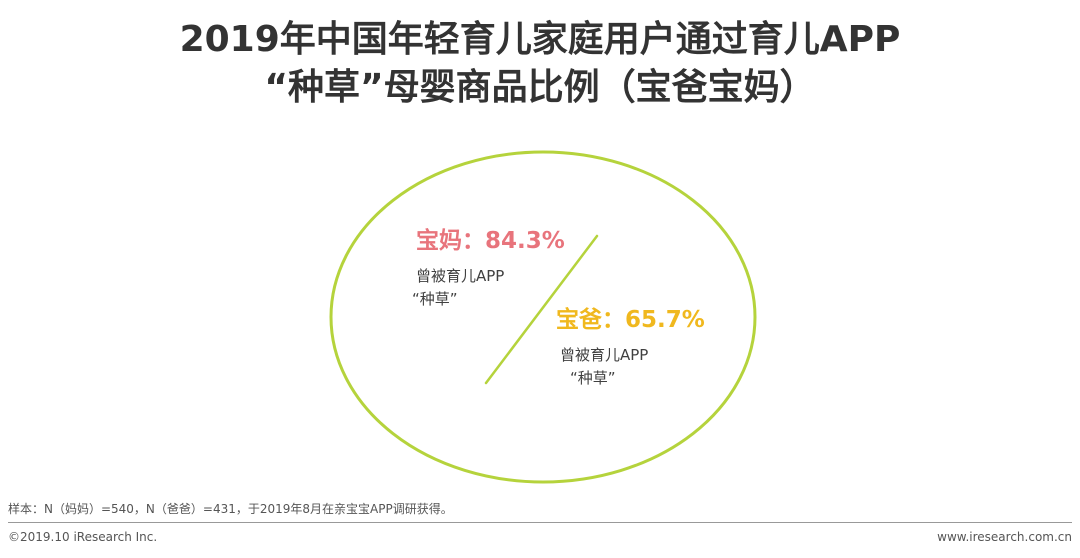 This screenshot has height=558, width=1080. Describe the element at coordinates (540, 39) in the screenshot. I see `title-line-1: 2019年中国年轻育儿家庭用户通过育儿APP` at that location.